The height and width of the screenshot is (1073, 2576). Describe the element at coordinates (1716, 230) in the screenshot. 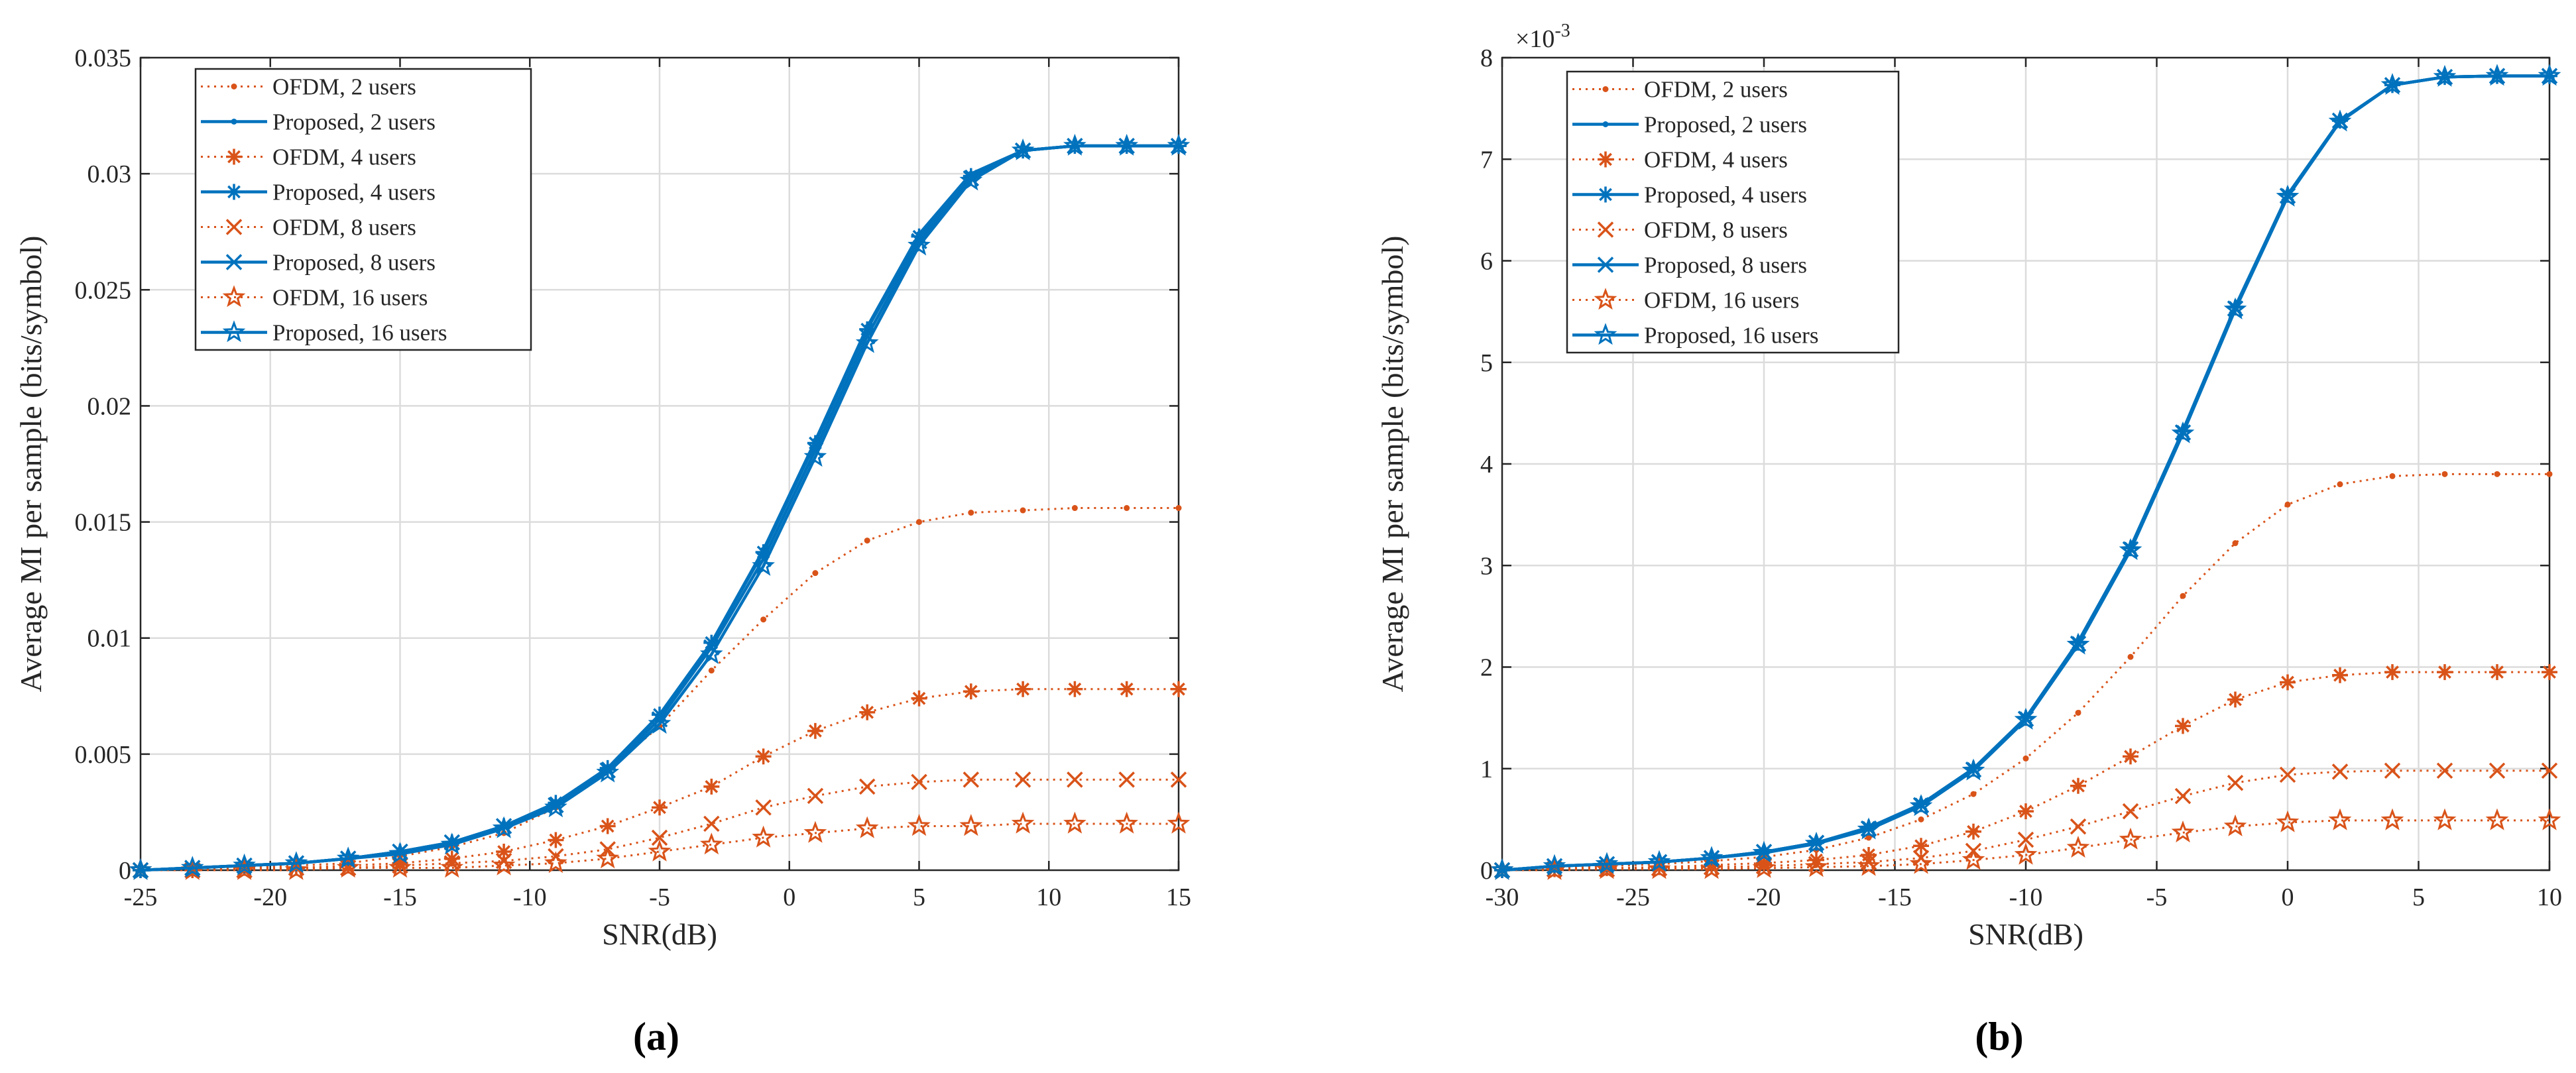

I see `legend-label: OFDM, 8 users` at that location.